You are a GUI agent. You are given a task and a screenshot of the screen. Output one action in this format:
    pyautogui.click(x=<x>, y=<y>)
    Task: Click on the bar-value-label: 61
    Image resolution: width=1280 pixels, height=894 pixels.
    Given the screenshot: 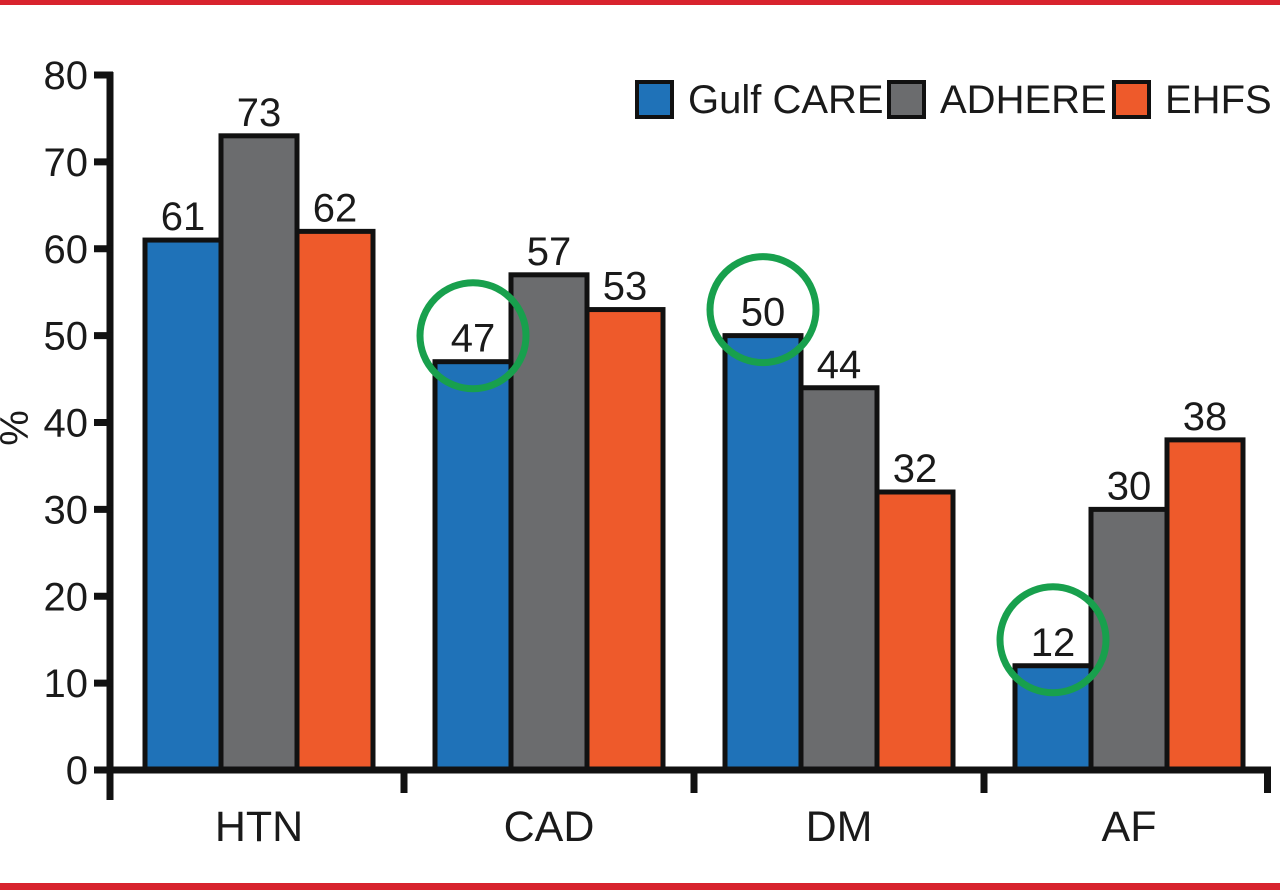 What is the action you would take?
    pyautogui.click(x=183, y=217)
    